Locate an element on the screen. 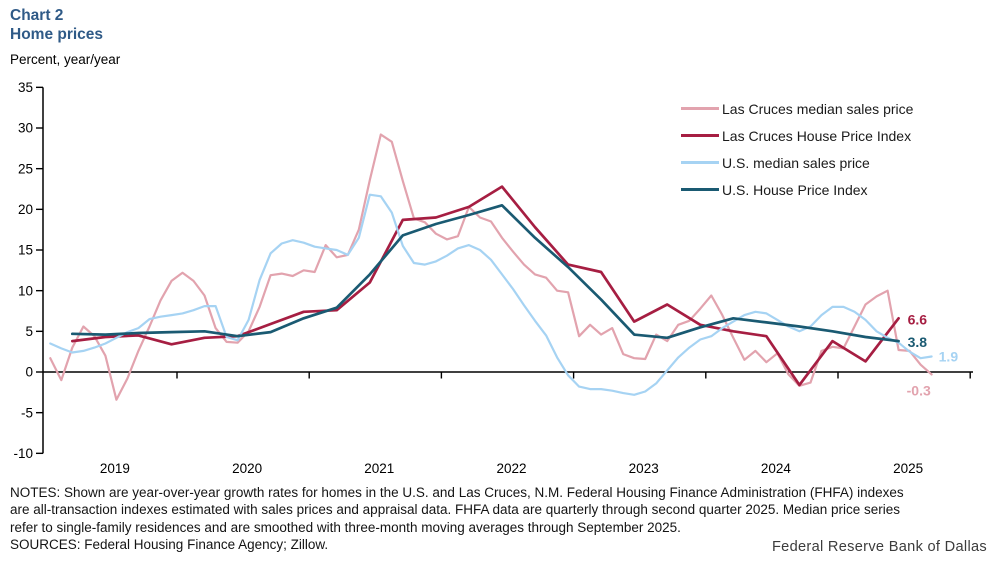 This screenshot has height=565, width=997. y-tick-label: 10 is located at coordinates (25, 290).